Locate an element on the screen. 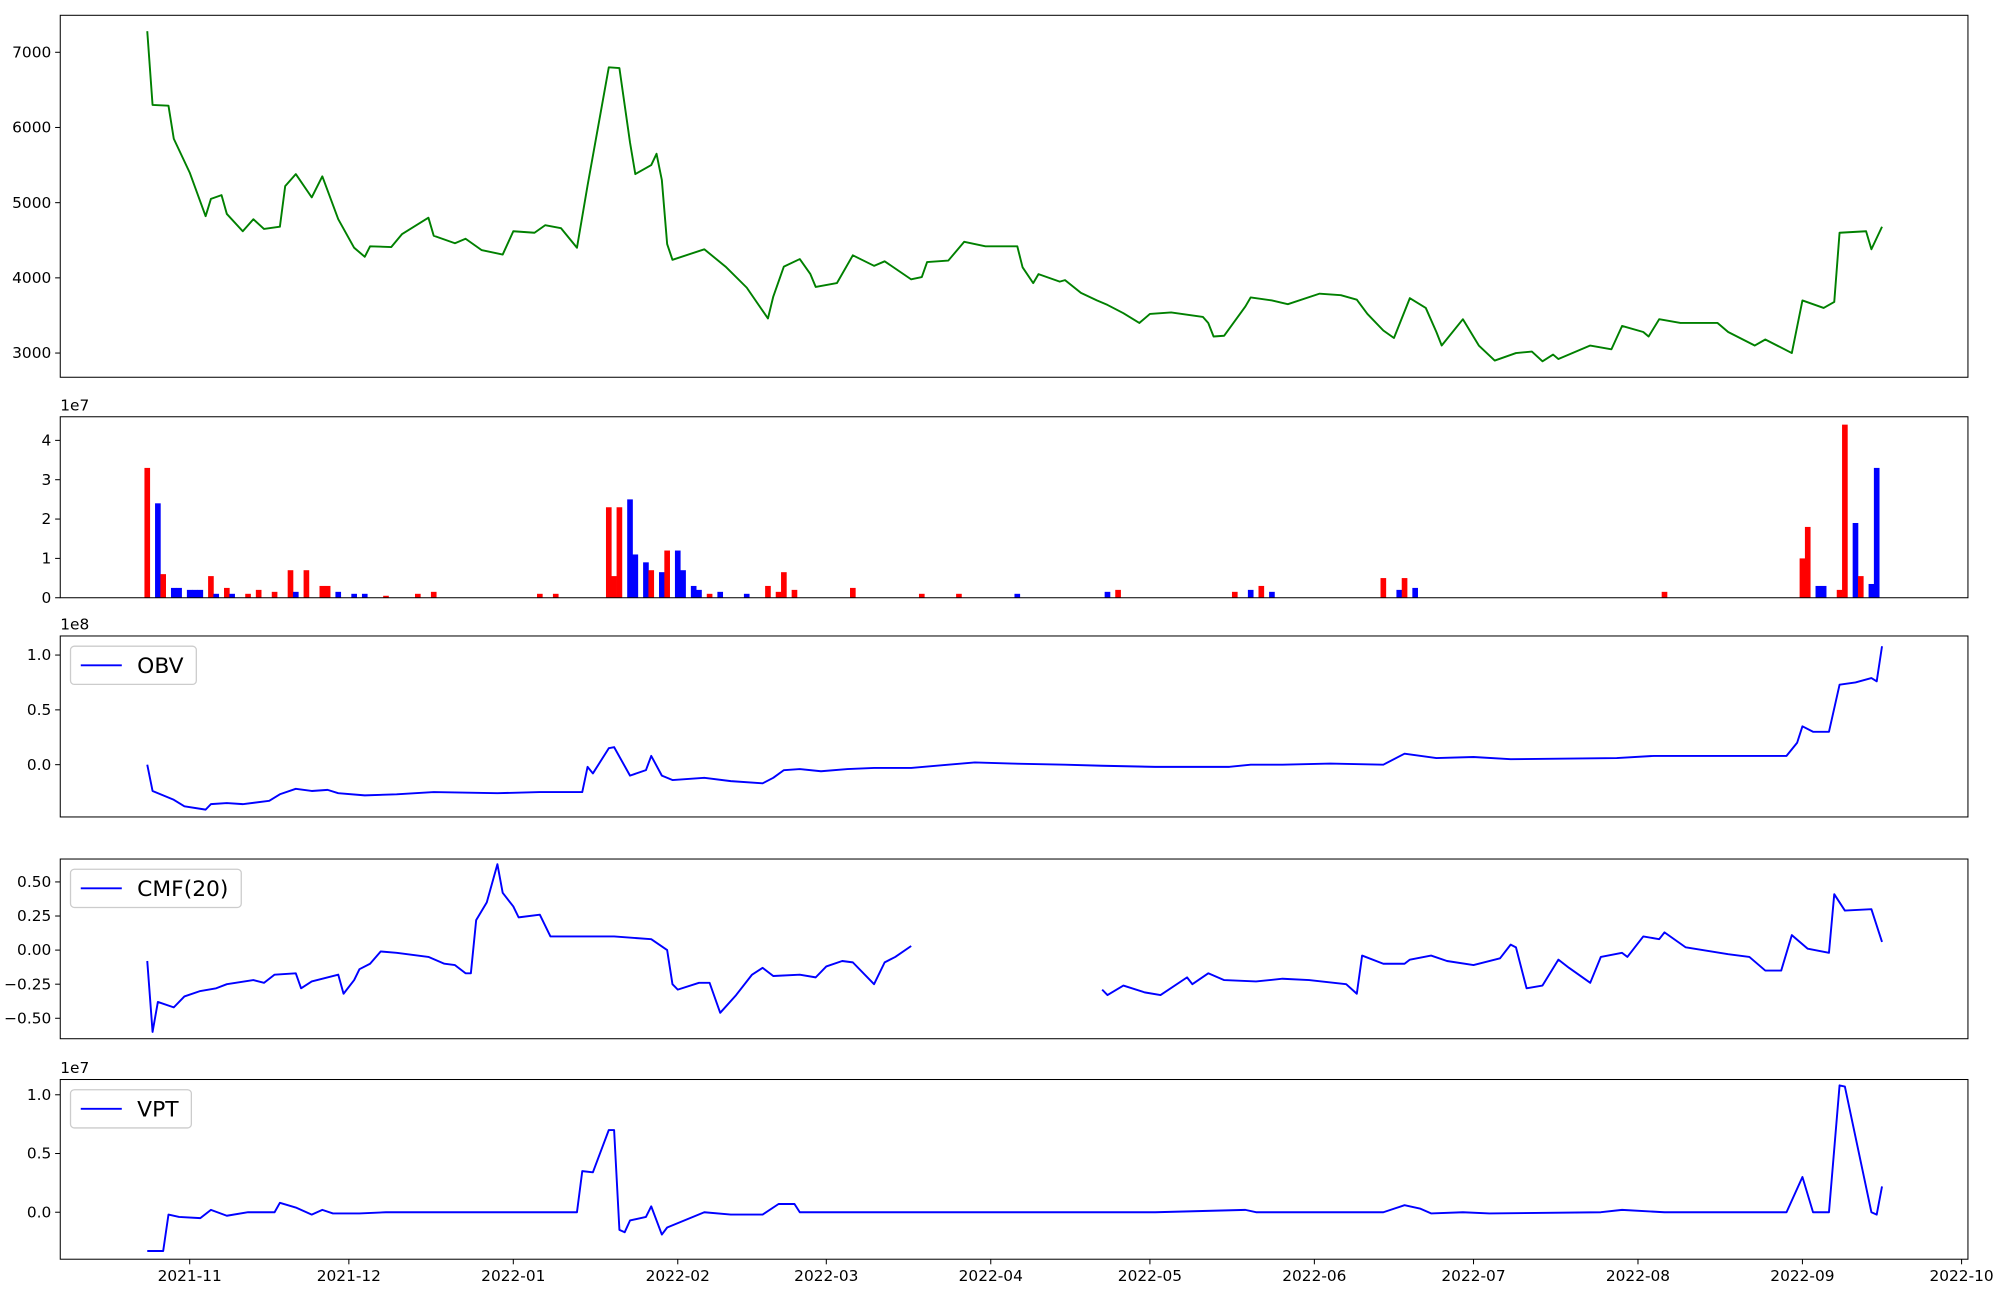 This screenshot has width=2000, height=1300. y-tick-label: −0.50 is located at coordinates (27, 1018).